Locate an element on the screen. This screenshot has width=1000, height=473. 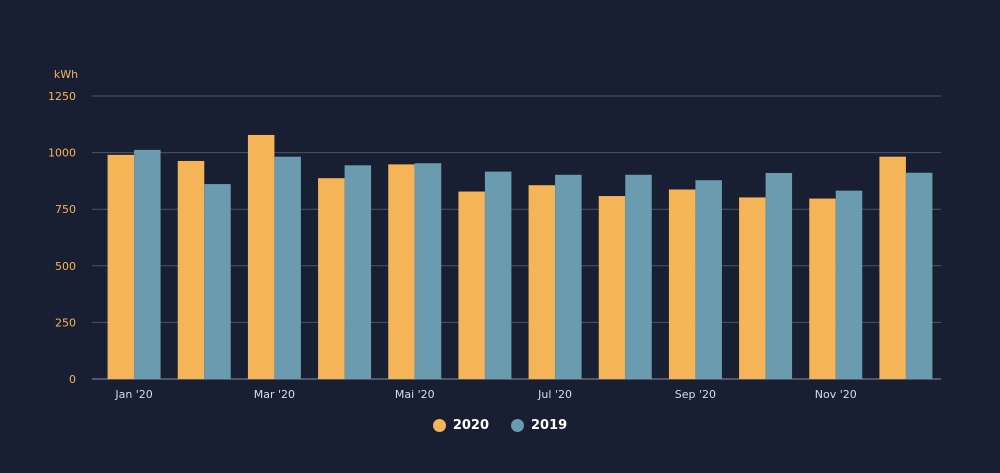
y-axis-unit: kWh is located at coordinates (66, 74).